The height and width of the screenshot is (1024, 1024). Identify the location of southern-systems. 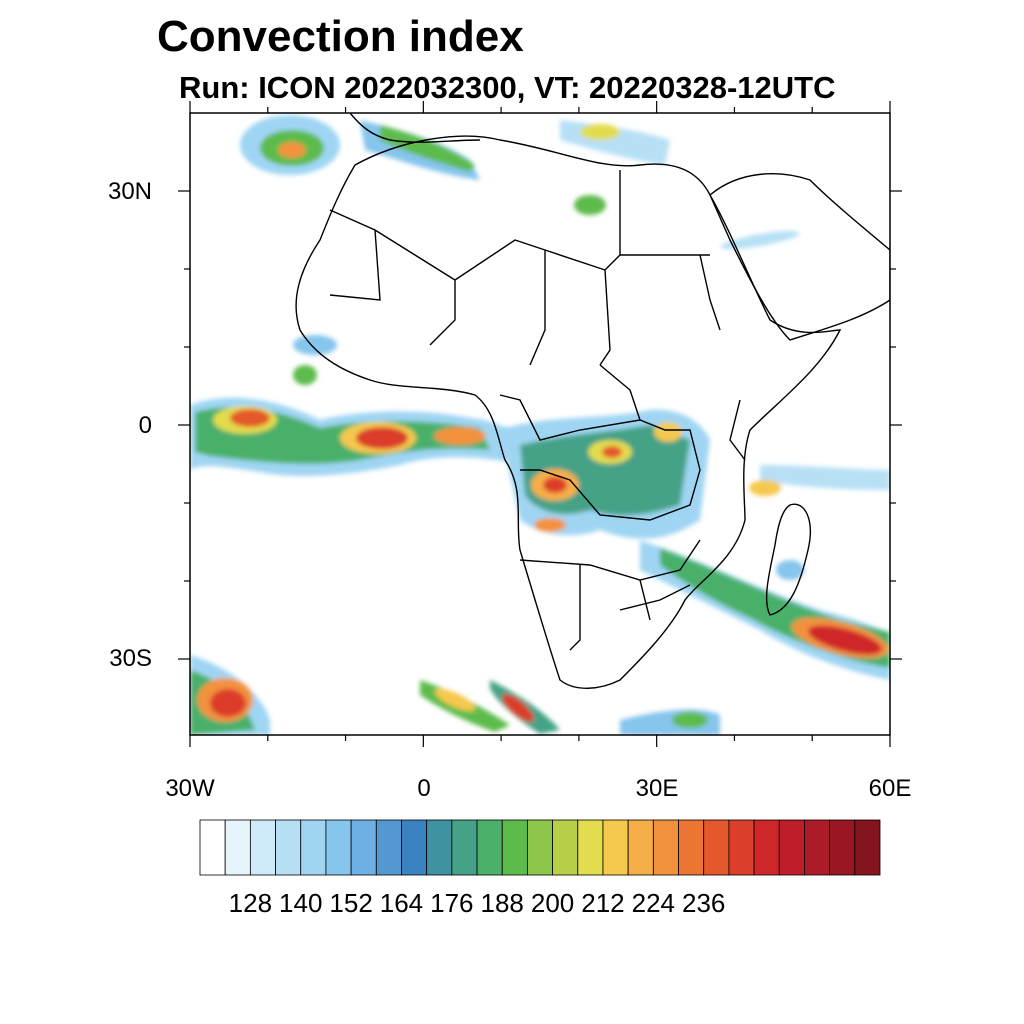
(455, 695).